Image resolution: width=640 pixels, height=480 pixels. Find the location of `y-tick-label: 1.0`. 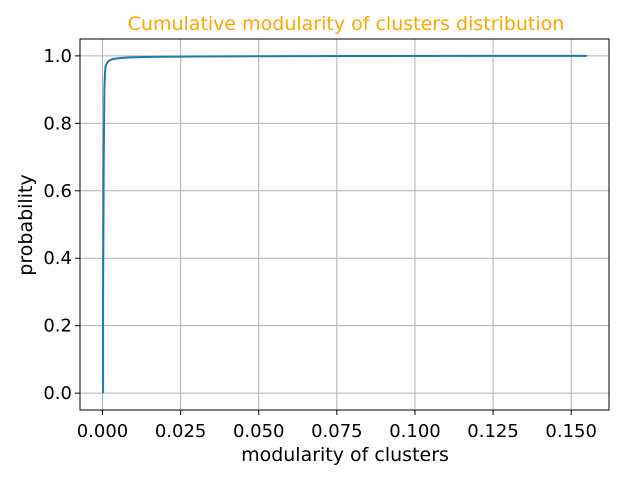

y-tick-label: 1.0 is located at coordinates (57, 56).